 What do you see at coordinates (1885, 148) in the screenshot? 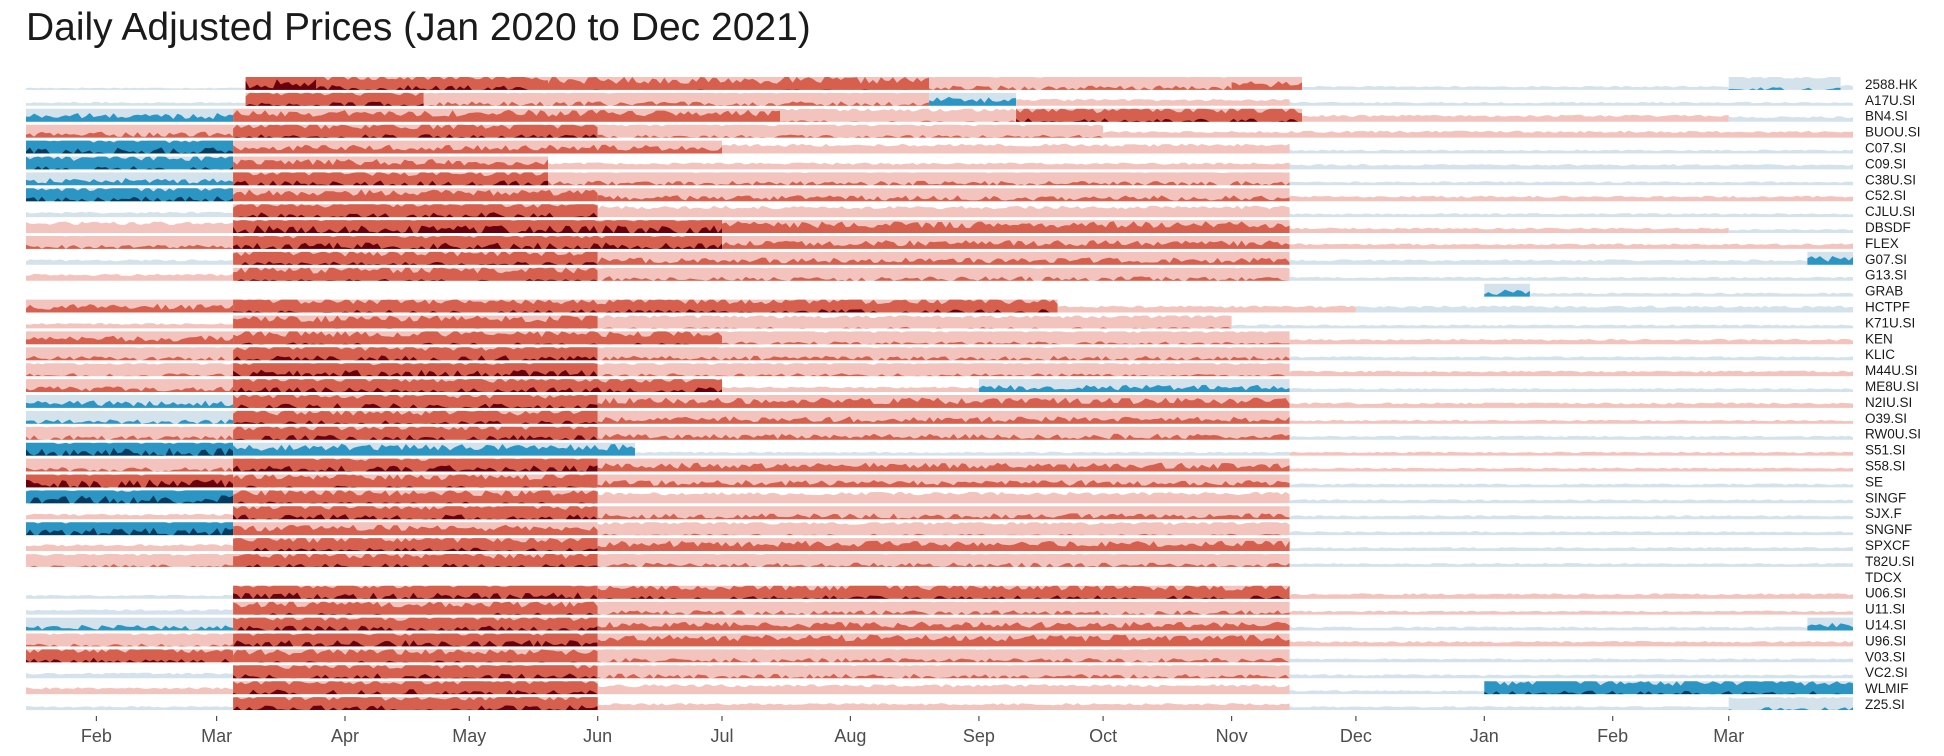
I see `row-label: C07.SI` at bounding box center [1885, 148].